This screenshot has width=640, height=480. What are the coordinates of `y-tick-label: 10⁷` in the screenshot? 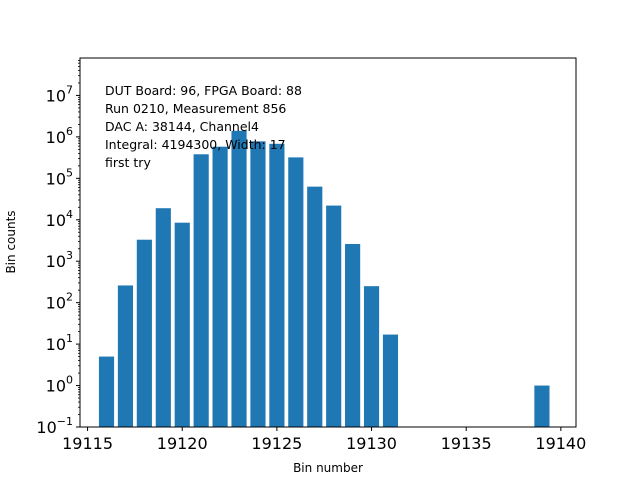 It's located at (59, 94).